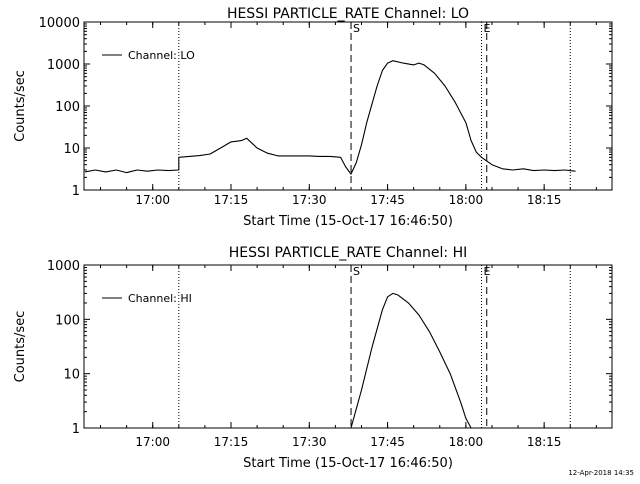 The height and width of the screenshot is (484, 640). I want to click on series-line, so click(411, 360).